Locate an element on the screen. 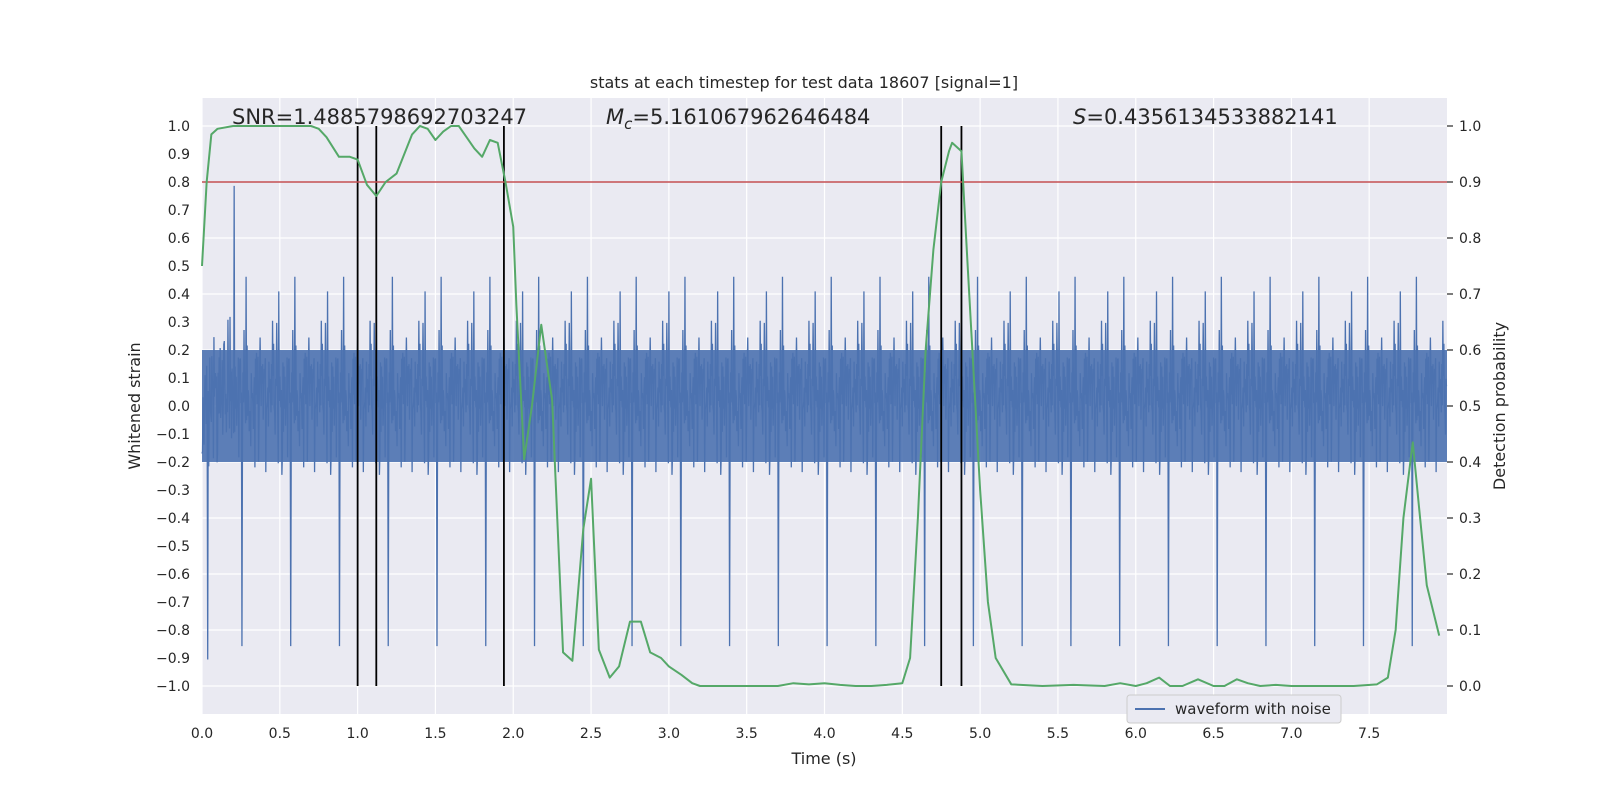 The height and width of the screenshot is (800, 1600). y-left-tick-label: −0.3 is located at coordinates (173, 491).